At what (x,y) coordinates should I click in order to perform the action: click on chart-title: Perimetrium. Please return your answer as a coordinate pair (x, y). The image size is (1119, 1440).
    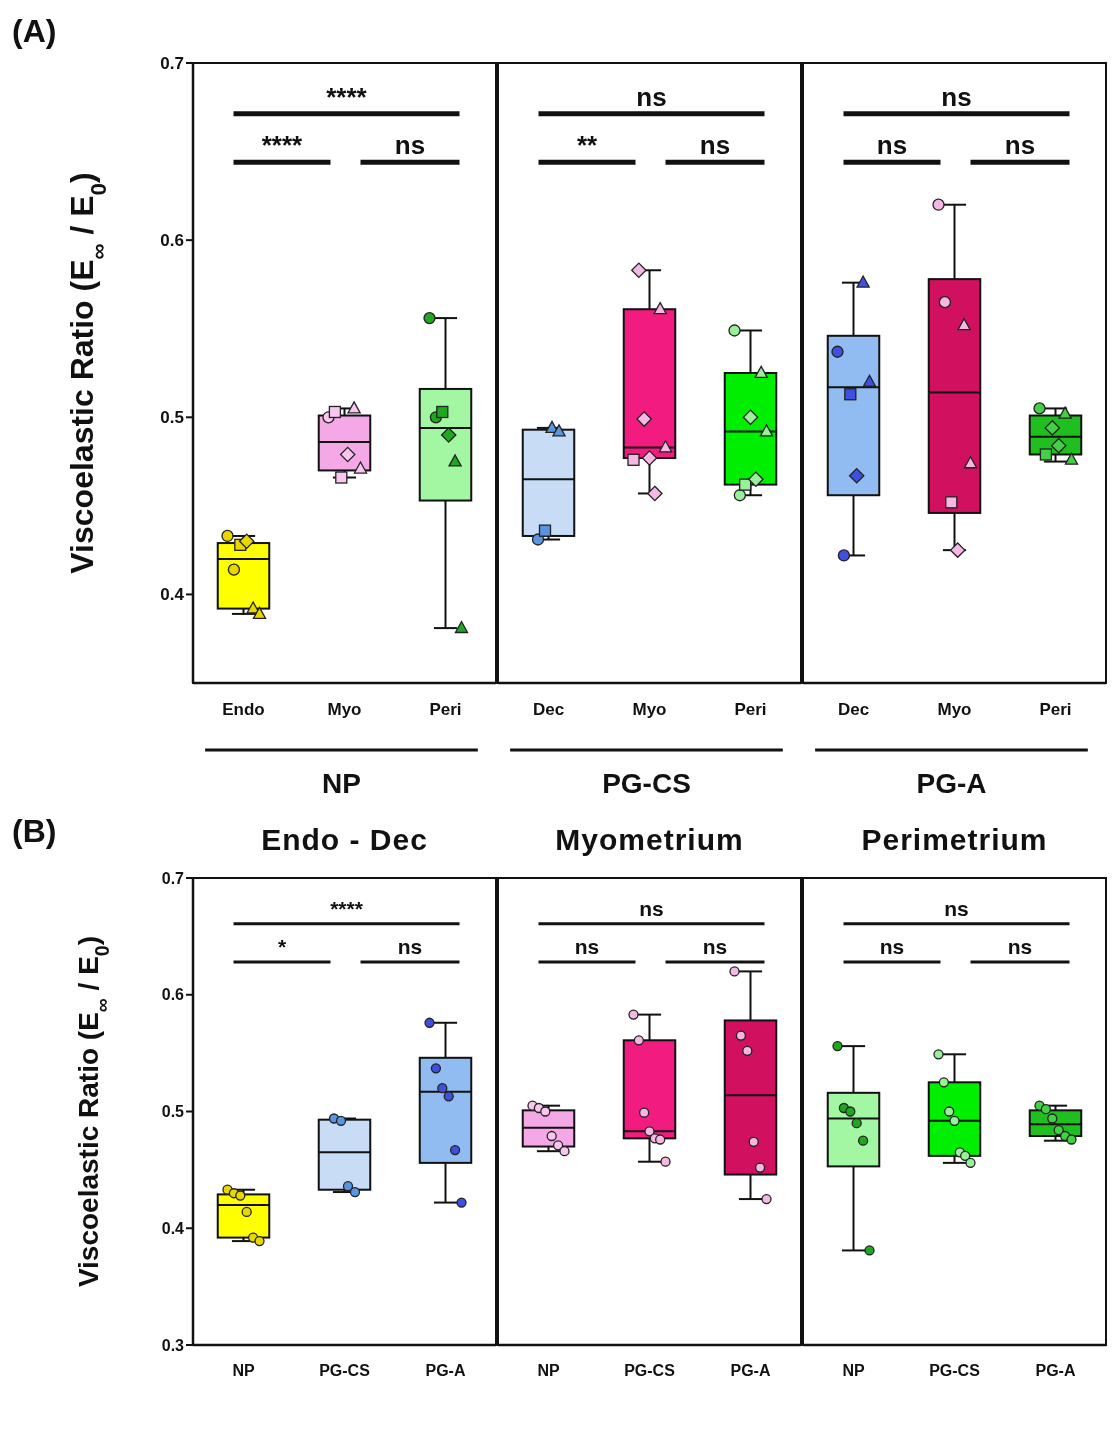
    Looking at the image, I should click on (954, 839).